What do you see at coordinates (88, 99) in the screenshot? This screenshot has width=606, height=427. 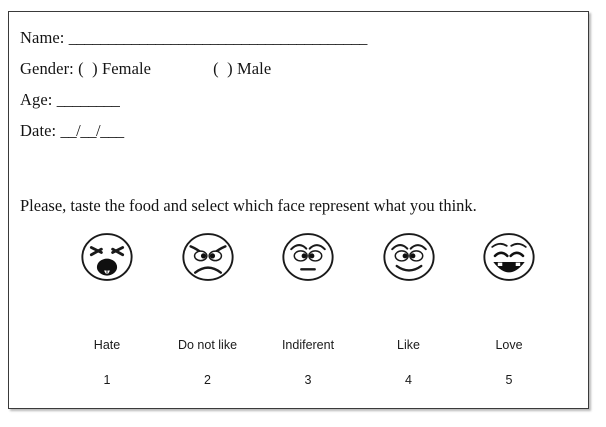 I see `age-field-blank: ________` at bounding box center [88, 99].